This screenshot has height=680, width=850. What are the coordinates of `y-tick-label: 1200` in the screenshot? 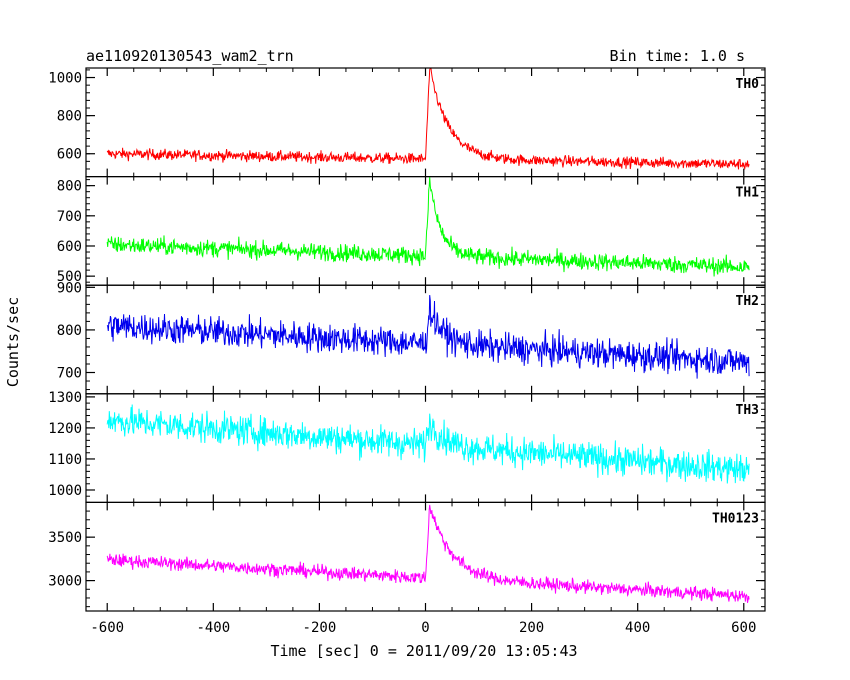 It's located at (65, 429).